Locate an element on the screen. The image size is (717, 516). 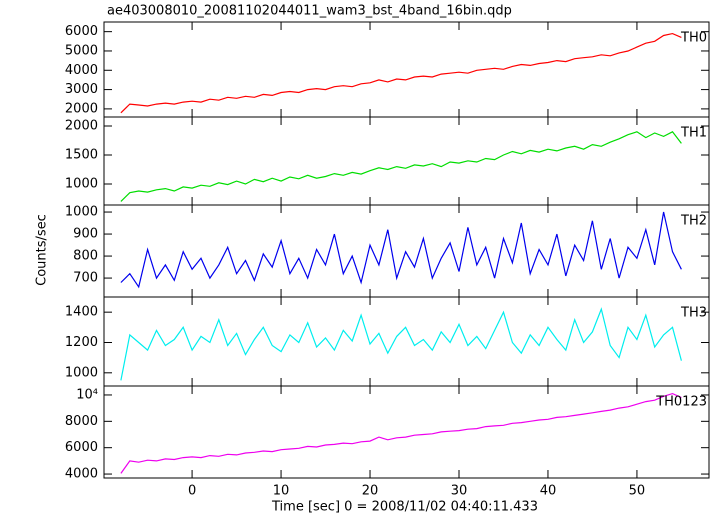
x-tick-label: 50 is located at coordinates (637, 491).